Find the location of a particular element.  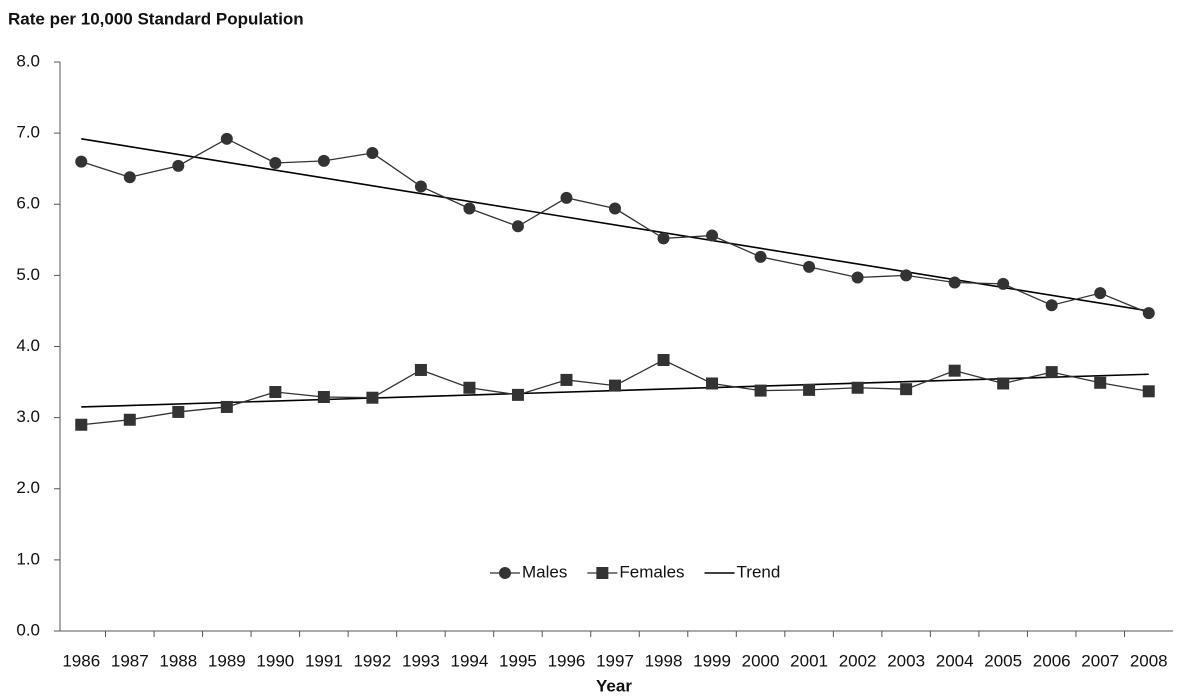

x-tick-label: 2001 is located at coordinates (809, 660).